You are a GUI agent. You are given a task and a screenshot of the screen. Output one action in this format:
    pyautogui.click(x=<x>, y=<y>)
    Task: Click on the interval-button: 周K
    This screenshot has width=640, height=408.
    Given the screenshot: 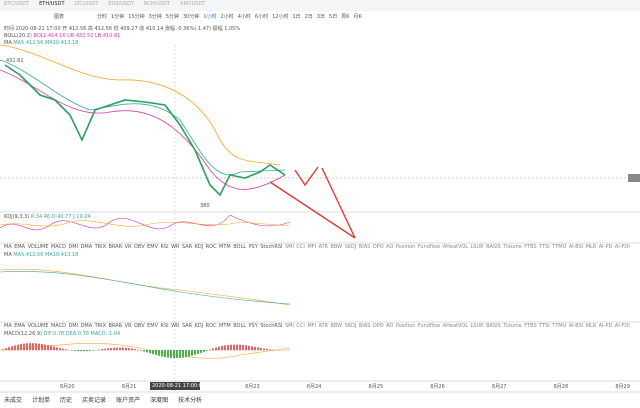 What is the action you would take?
    pyautogui.click(x=345, y=17)
    